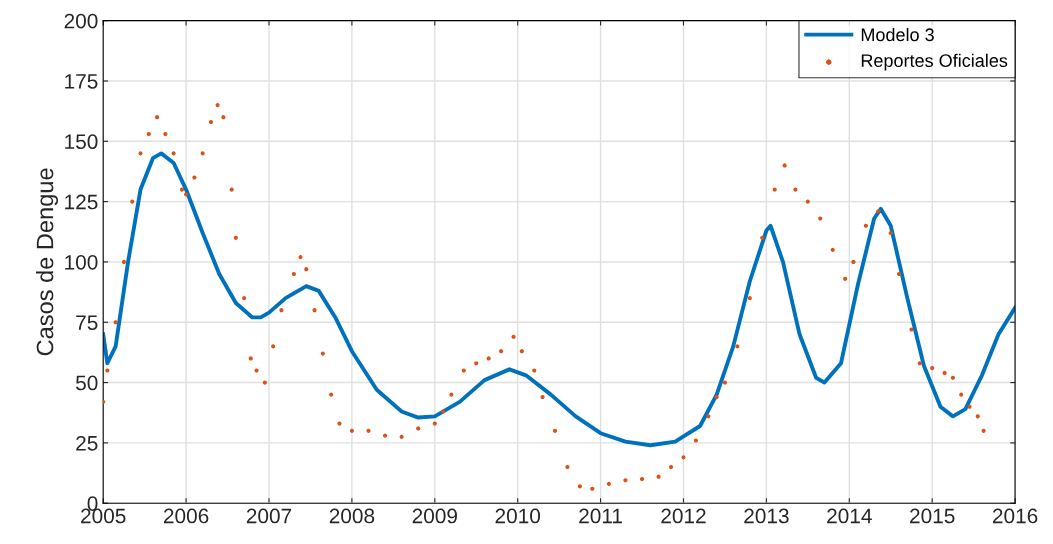  Describe the element at coordinates (87, 443) in the screenshot. I see `y-tick-label: 25` at that location.